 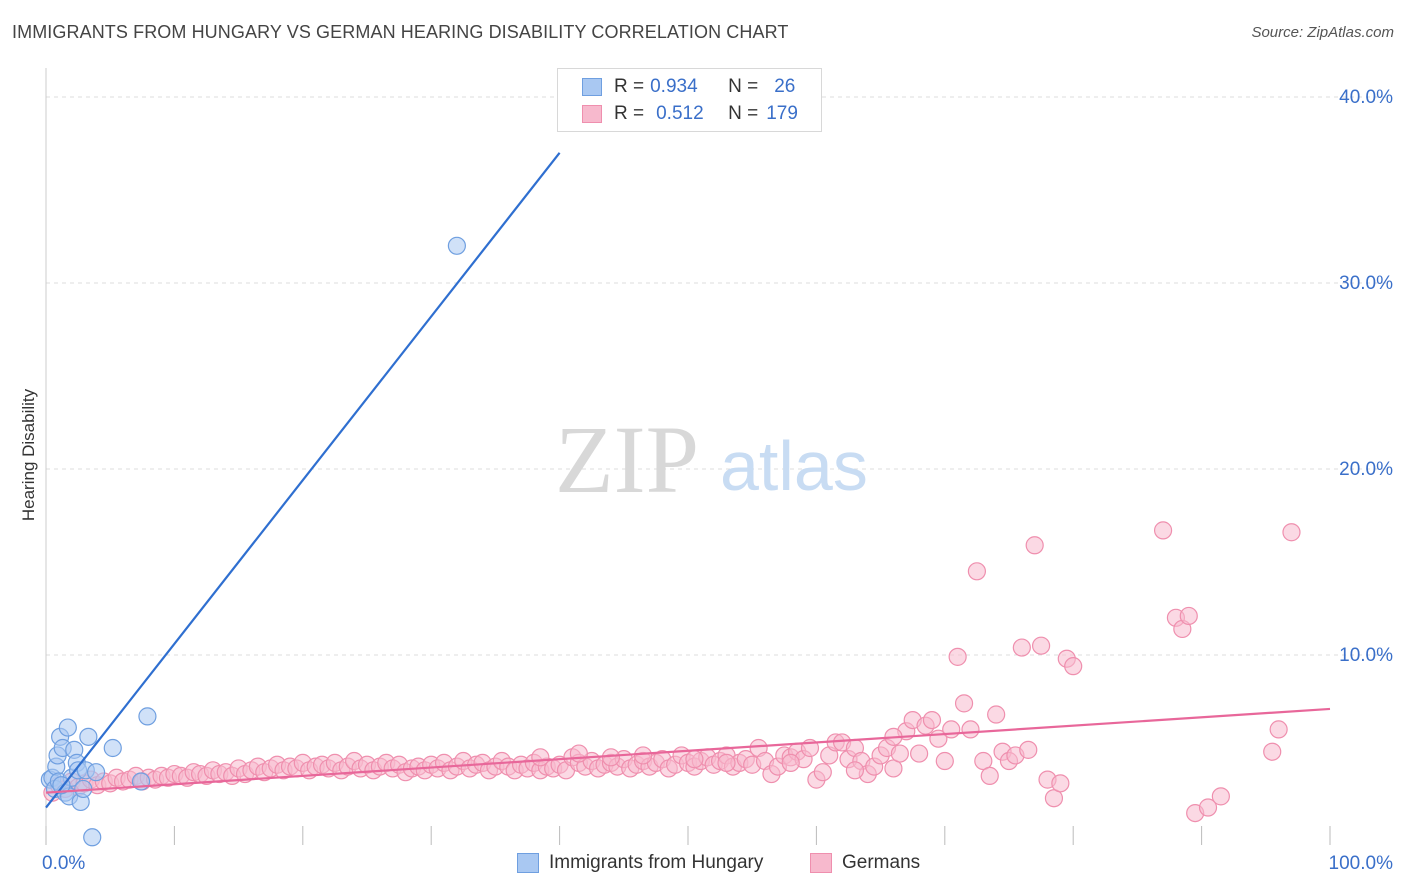 I want to click on germans-trendline, so click(x=688, y=750).